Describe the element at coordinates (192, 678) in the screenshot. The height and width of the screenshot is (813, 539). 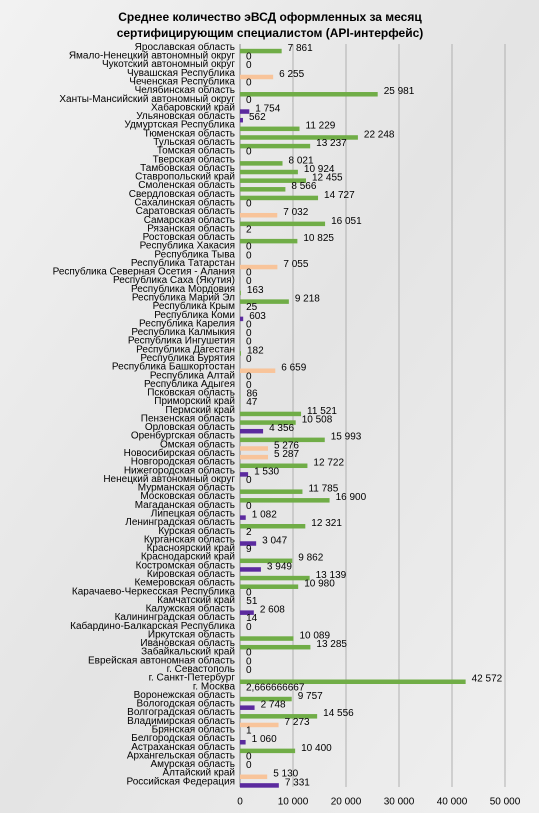
I see `y-tick-label: г. Санкт-Петербург` at that location.